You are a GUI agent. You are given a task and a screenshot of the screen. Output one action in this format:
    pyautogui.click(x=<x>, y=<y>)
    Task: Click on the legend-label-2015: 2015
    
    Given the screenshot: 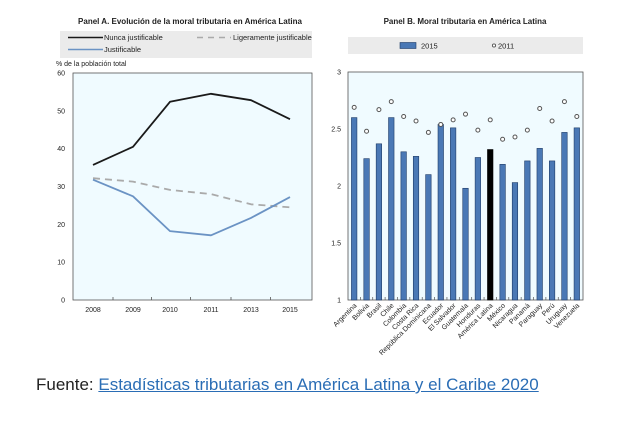 What is the action you would take?
    pyautogui.click(x=429, y=46)
    